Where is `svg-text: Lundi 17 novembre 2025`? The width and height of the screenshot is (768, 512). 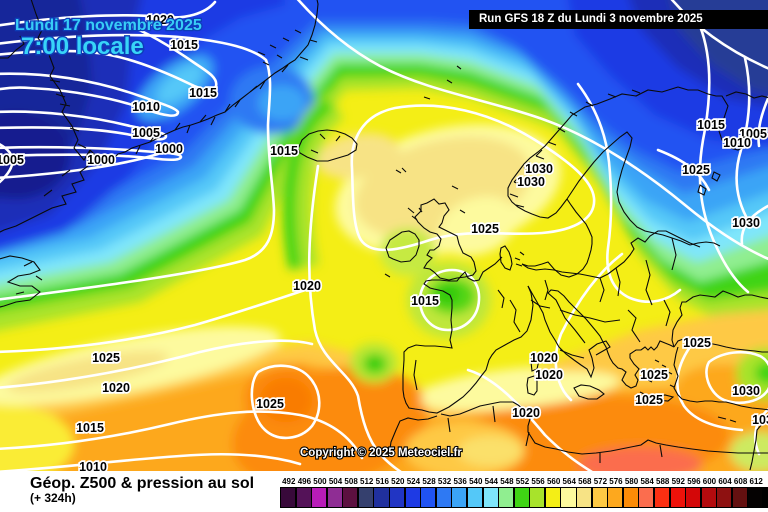 svg-text: Lundi 17 novembre 2025 is located at coordinates (108, 25).